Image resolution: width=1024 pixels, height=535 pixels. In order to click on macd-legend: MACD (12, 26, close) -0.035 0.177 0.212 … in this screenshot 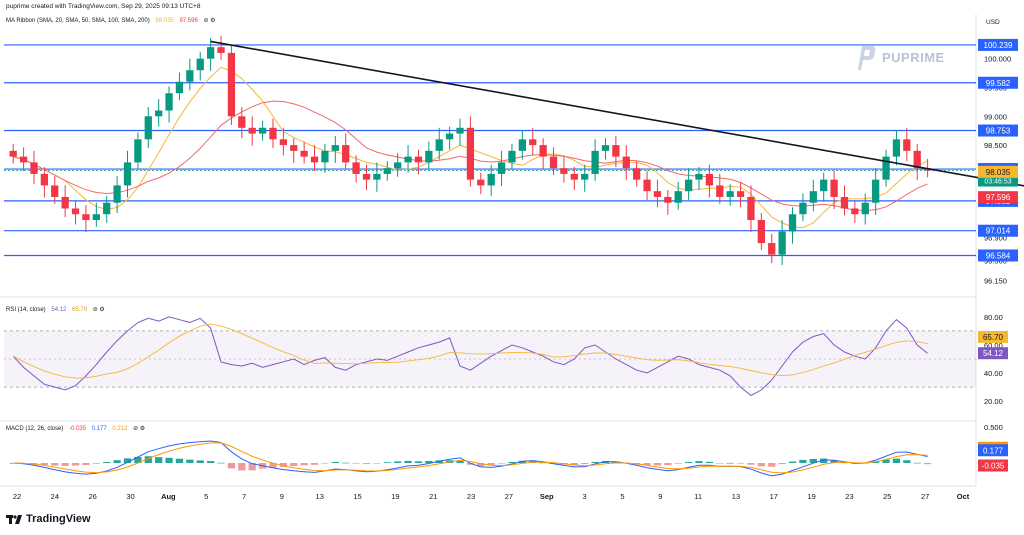, I will do `click(77, 428)`.